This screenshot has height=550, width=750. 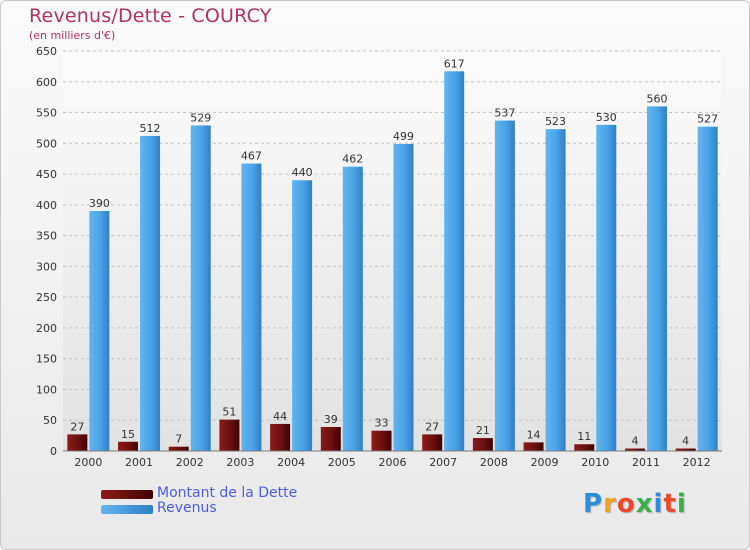 I want to click on y-tick-label: 250, so click(x=46, y=297).